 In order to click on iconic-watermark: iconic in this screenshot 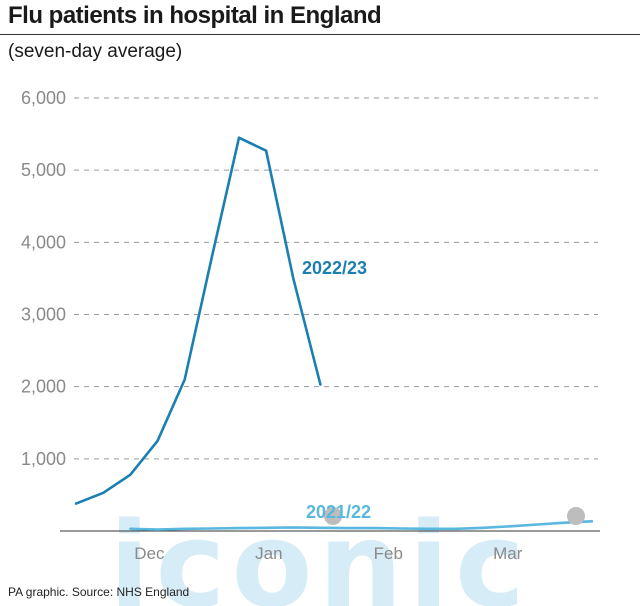, I will do `click(320, 551)`.